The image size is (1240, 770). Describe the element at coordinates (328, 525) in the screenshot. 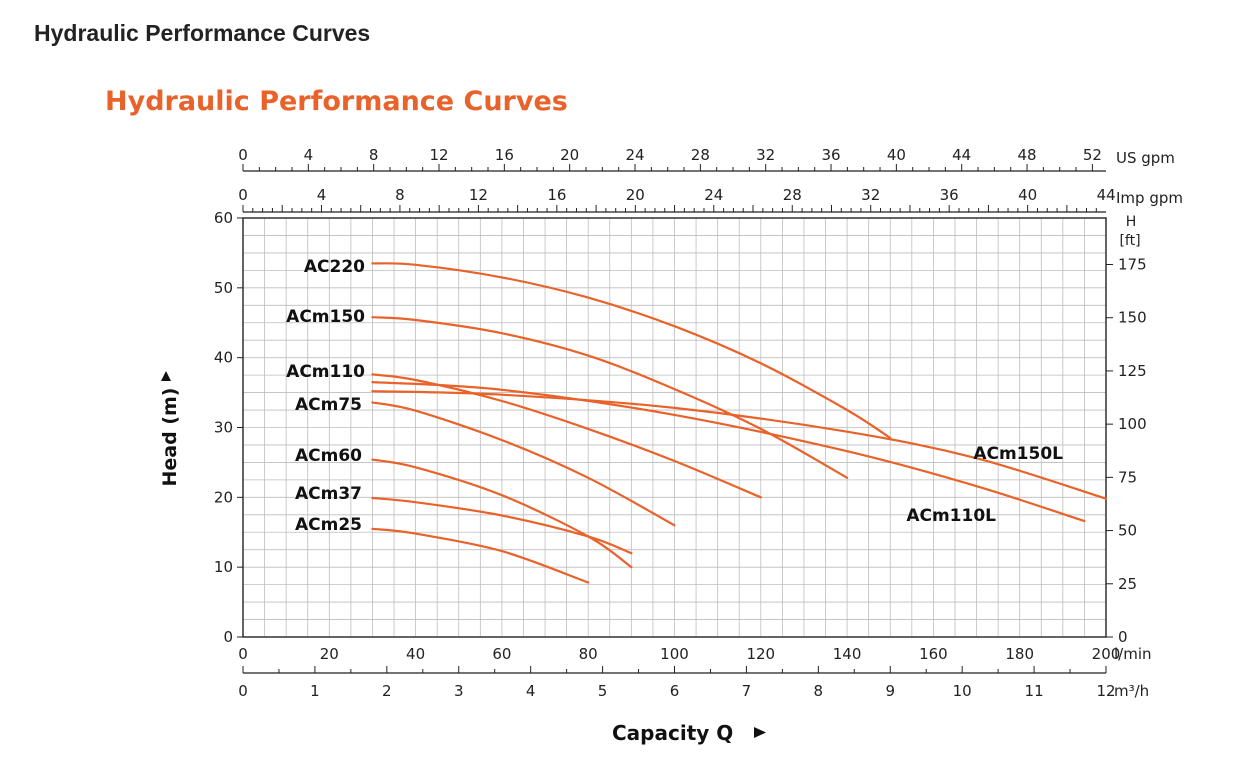

I see `series-label-acm25: ACm25` at that location.